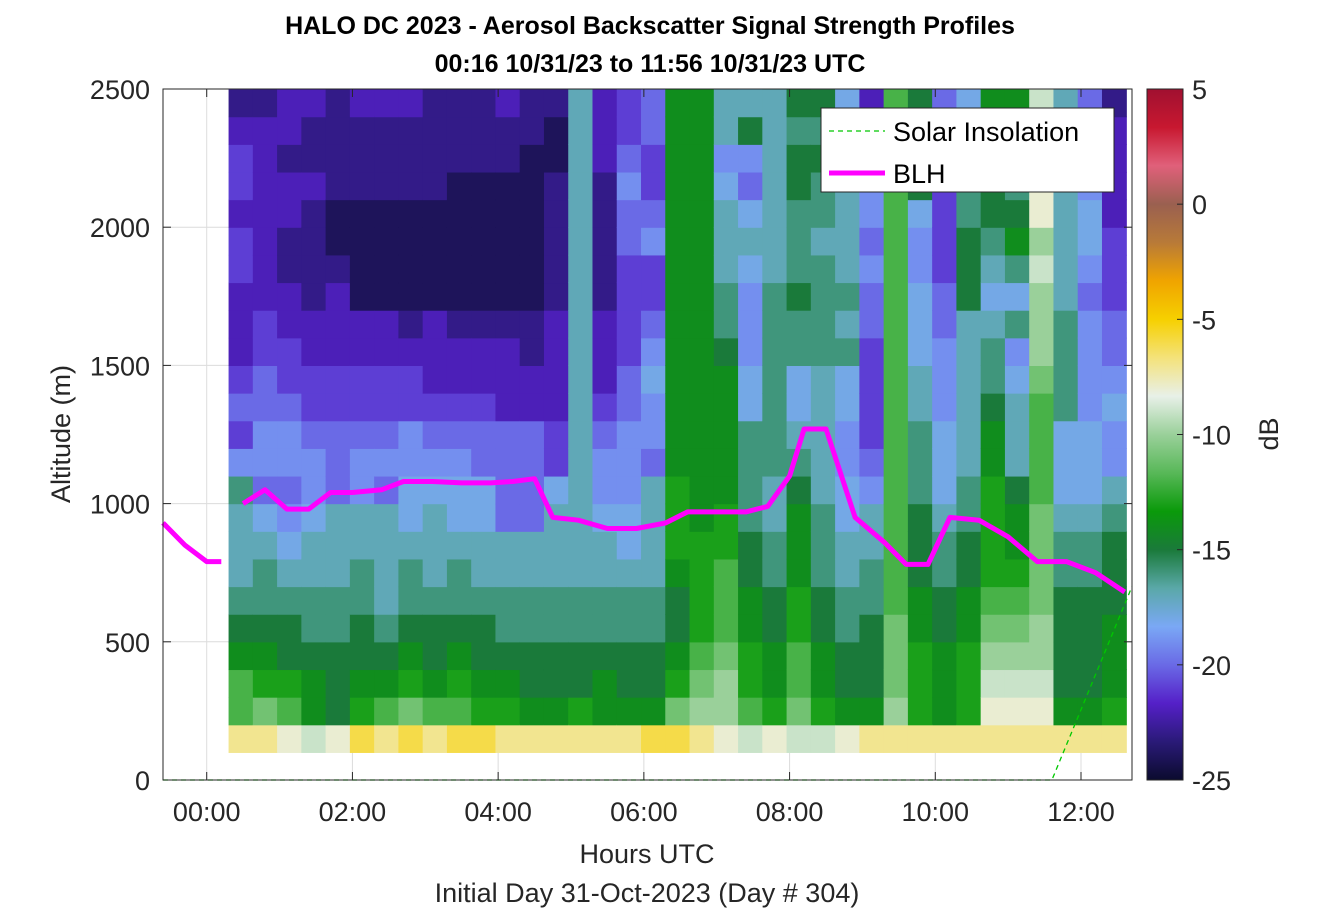  What do you see at coordinates (1211, 666) in the screenshot?
I see `colorbar-tick-label: -20` at bounding box center [1211, 666].